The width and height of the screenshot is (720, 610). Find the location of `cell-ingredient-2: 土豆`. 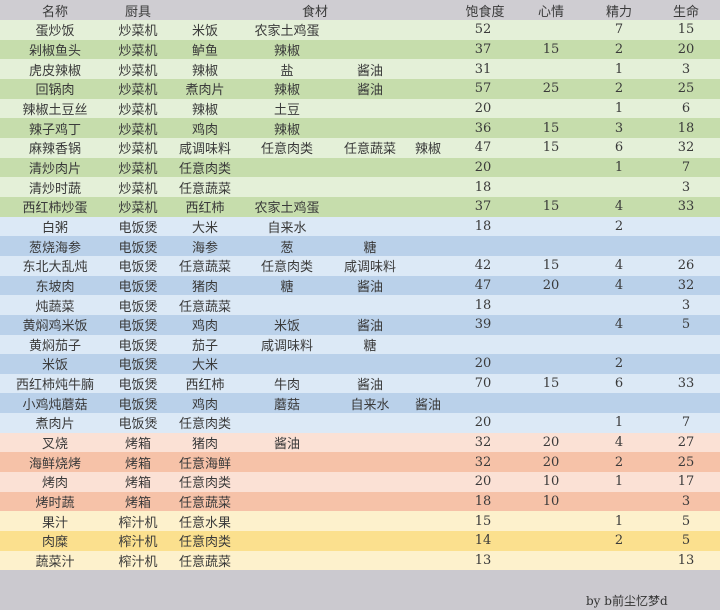

cell-ingredient-2: 土豆 is located at coordinates (287, 110).